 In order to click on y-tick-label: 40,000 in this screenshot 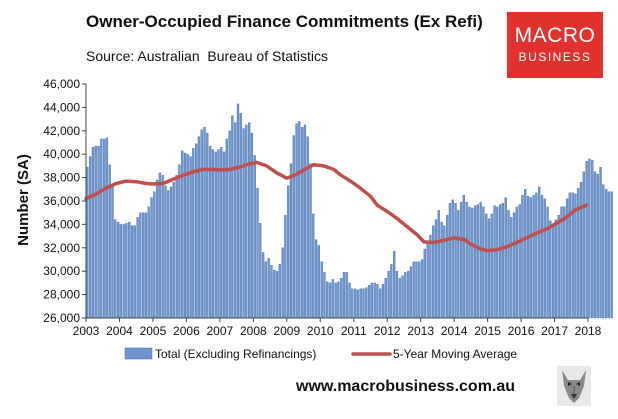, I will do `click(61, 154)`.